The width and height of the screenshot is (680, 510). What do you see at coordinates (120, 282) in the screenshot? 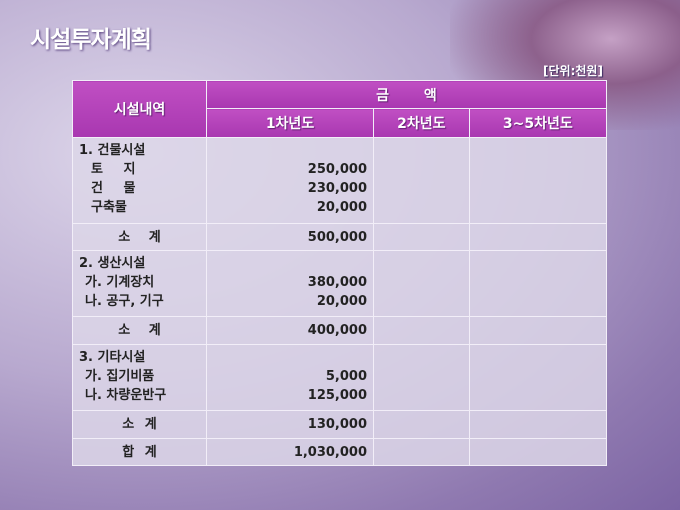
I see `item-label: 가. 기계장치` at bounding box center [120, 282].